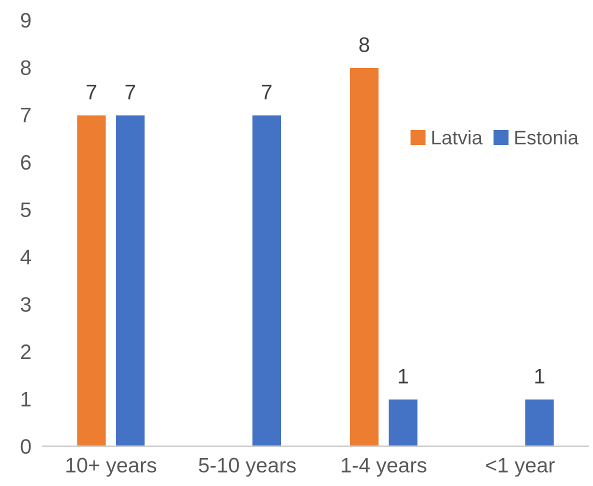 The image size is (593, 486). Describe the element at coordinates (25, 20) in the screenshot. I see `y-tick-label: 9` at that location.